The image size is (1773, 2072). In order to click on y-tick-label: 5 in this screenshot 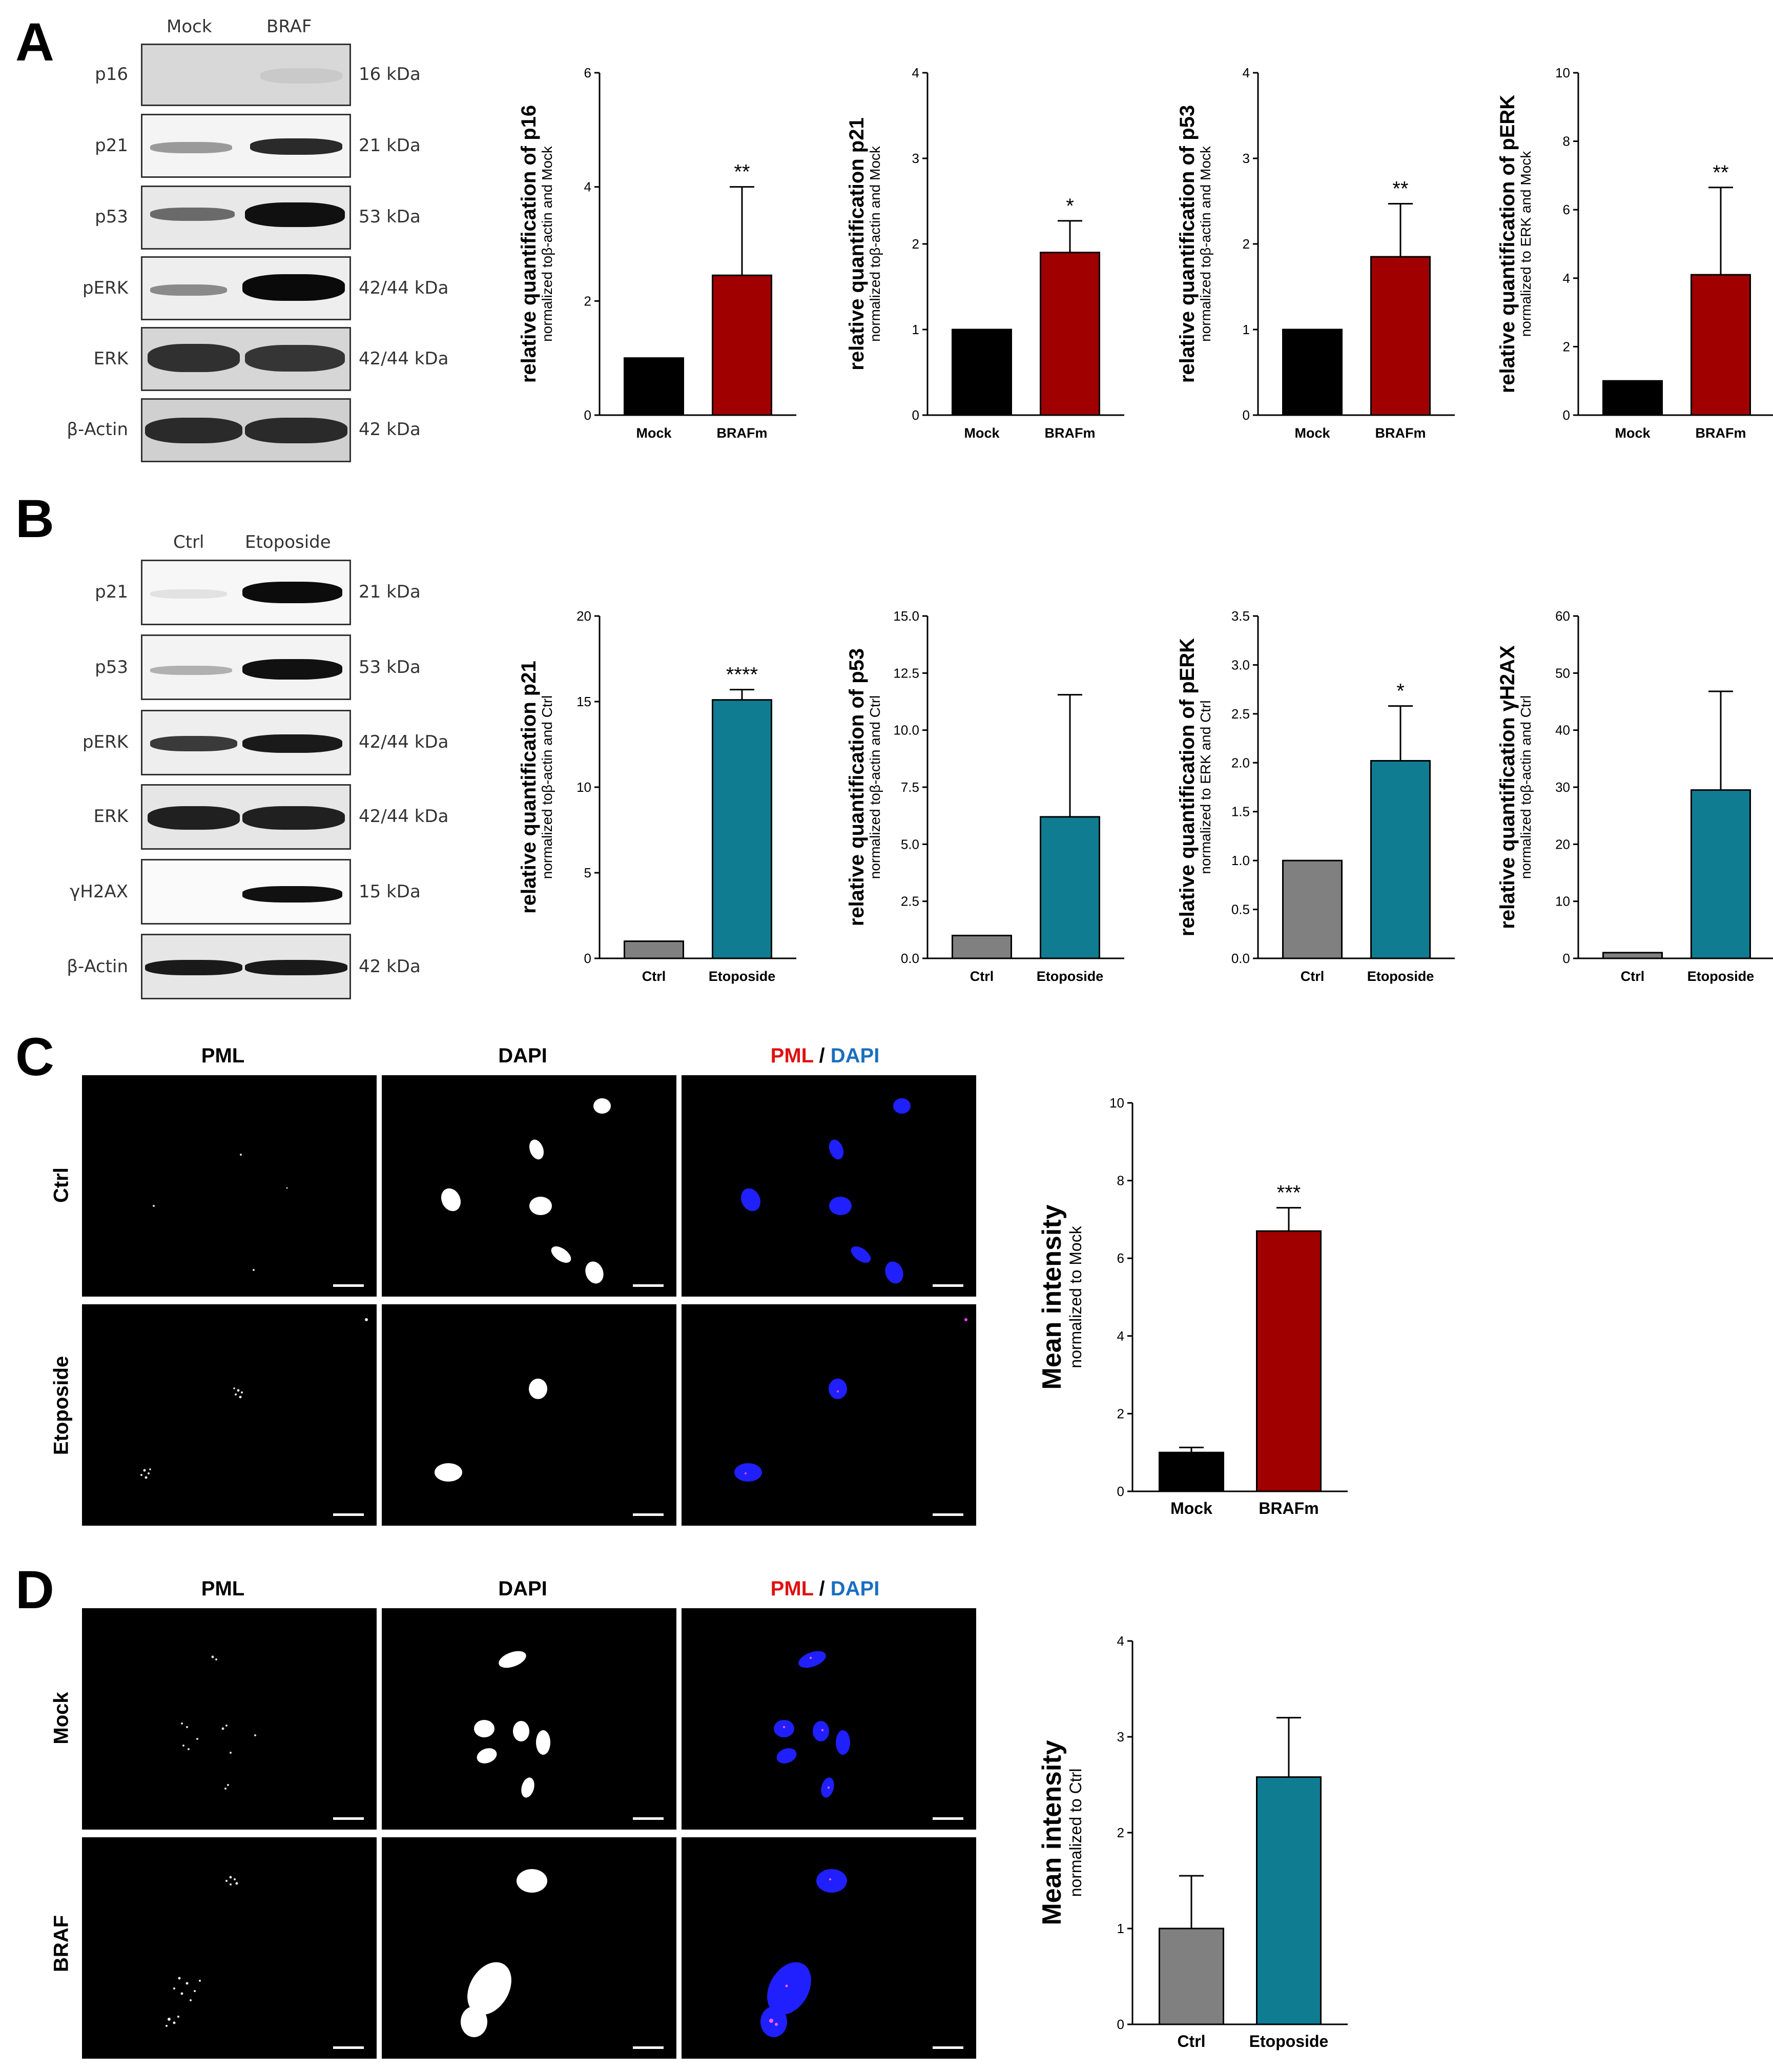, I will do `click(587, 872)`.